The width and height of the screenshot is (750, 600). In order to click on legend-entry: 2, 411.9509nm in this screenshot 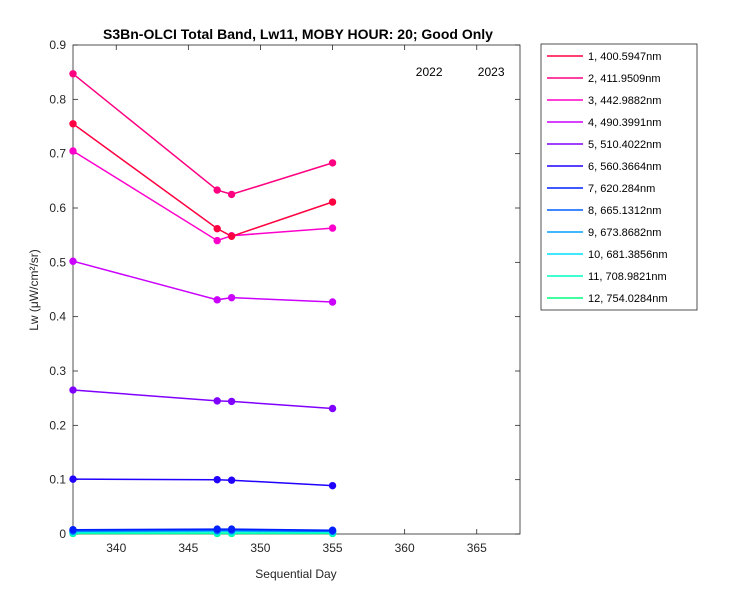, I will do `click(624, 79)`.